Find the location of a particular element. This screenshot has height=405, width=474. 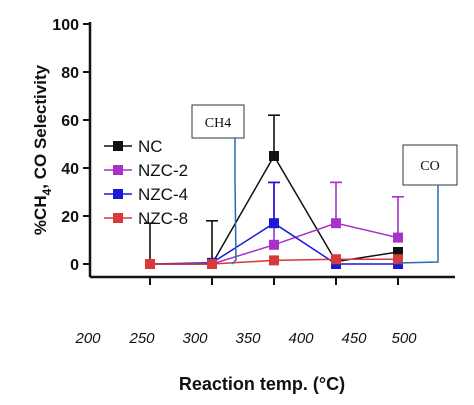

legend-label: NC is located at coordinates (150, 146).